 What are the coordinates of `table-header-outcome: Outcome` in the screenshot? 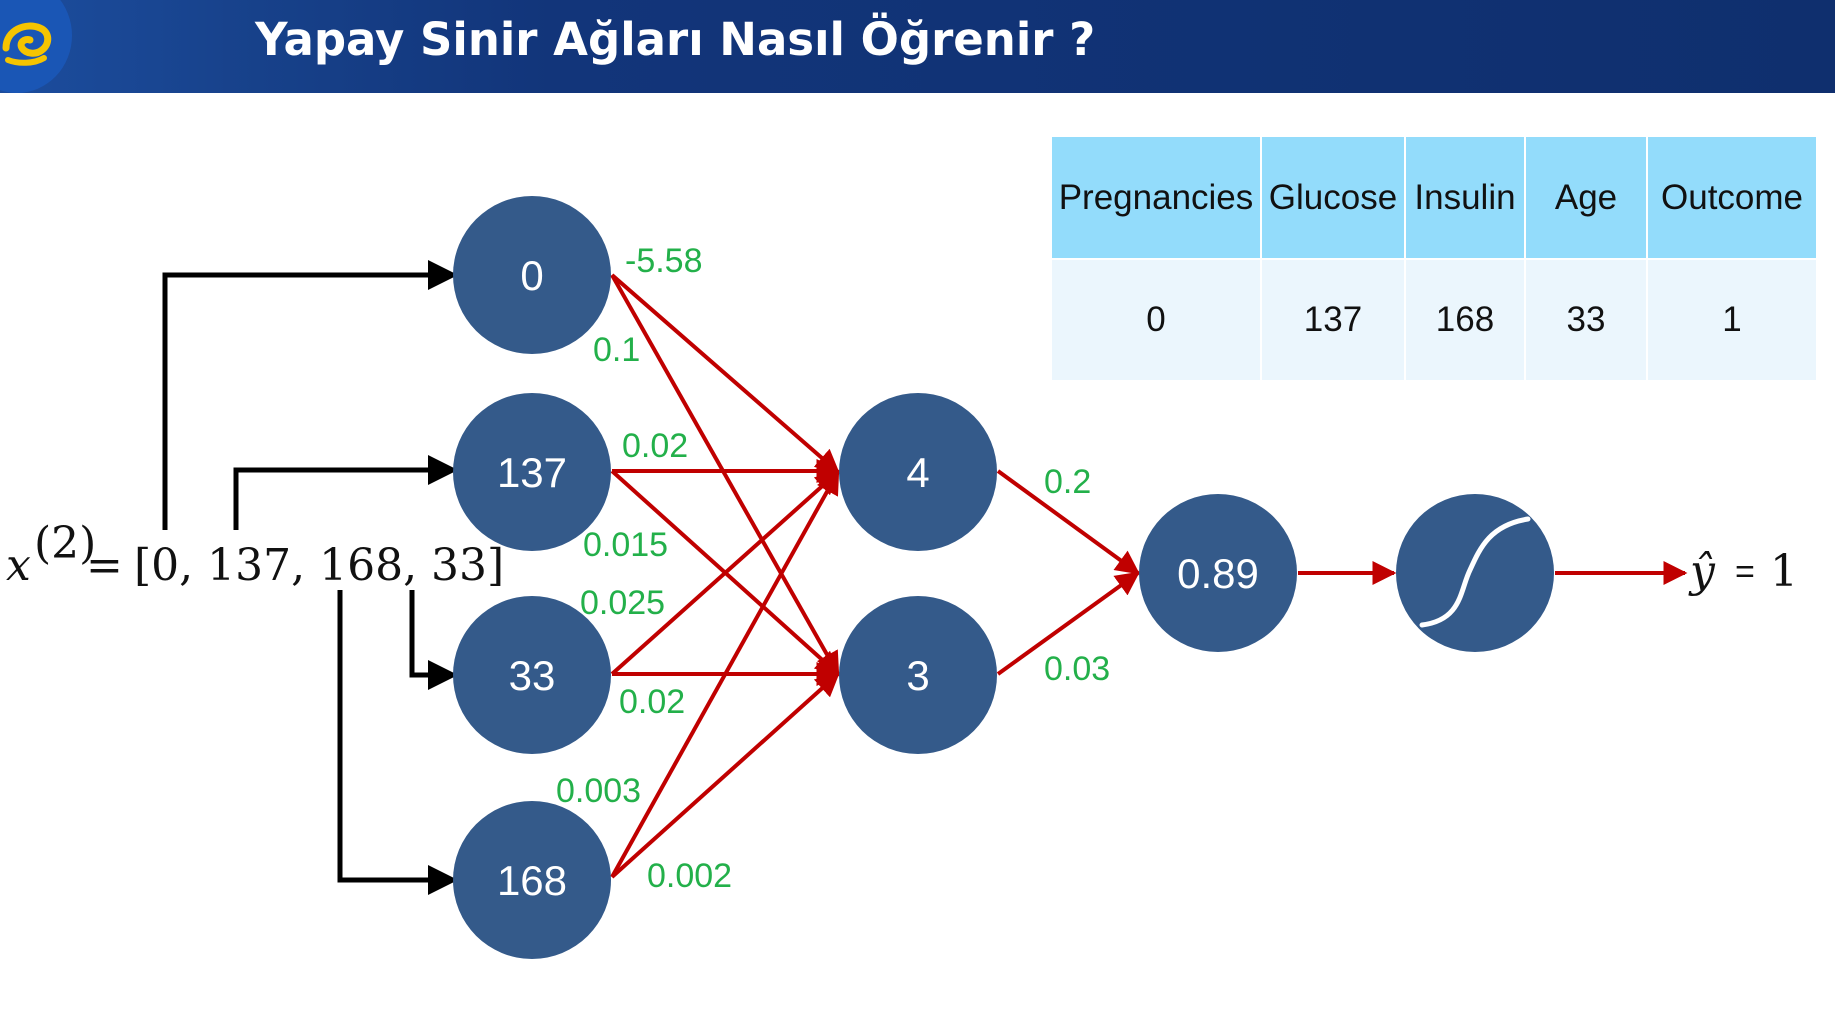 It's located at (1732, 197).